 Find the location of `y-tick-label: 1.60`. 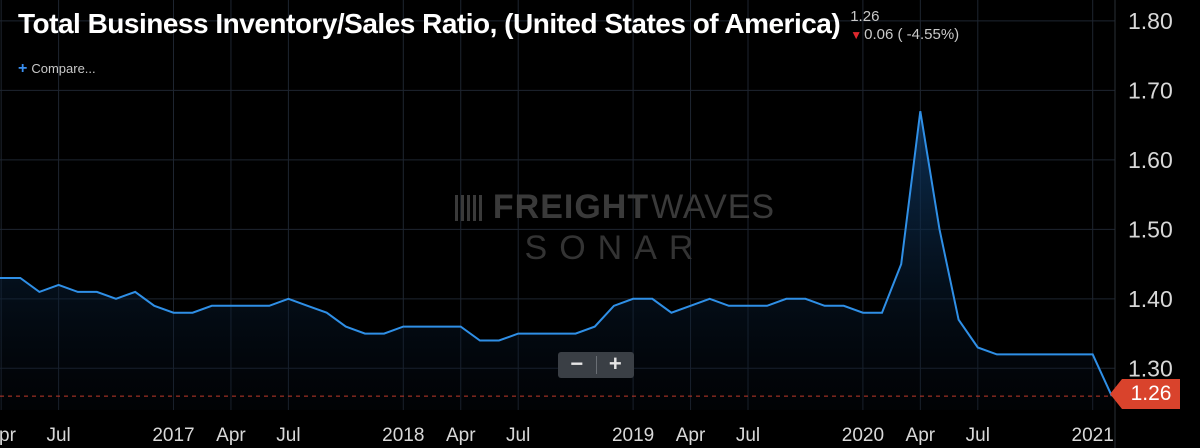

y-tick-label: 1.60 is located at coordinates (1150, 160).